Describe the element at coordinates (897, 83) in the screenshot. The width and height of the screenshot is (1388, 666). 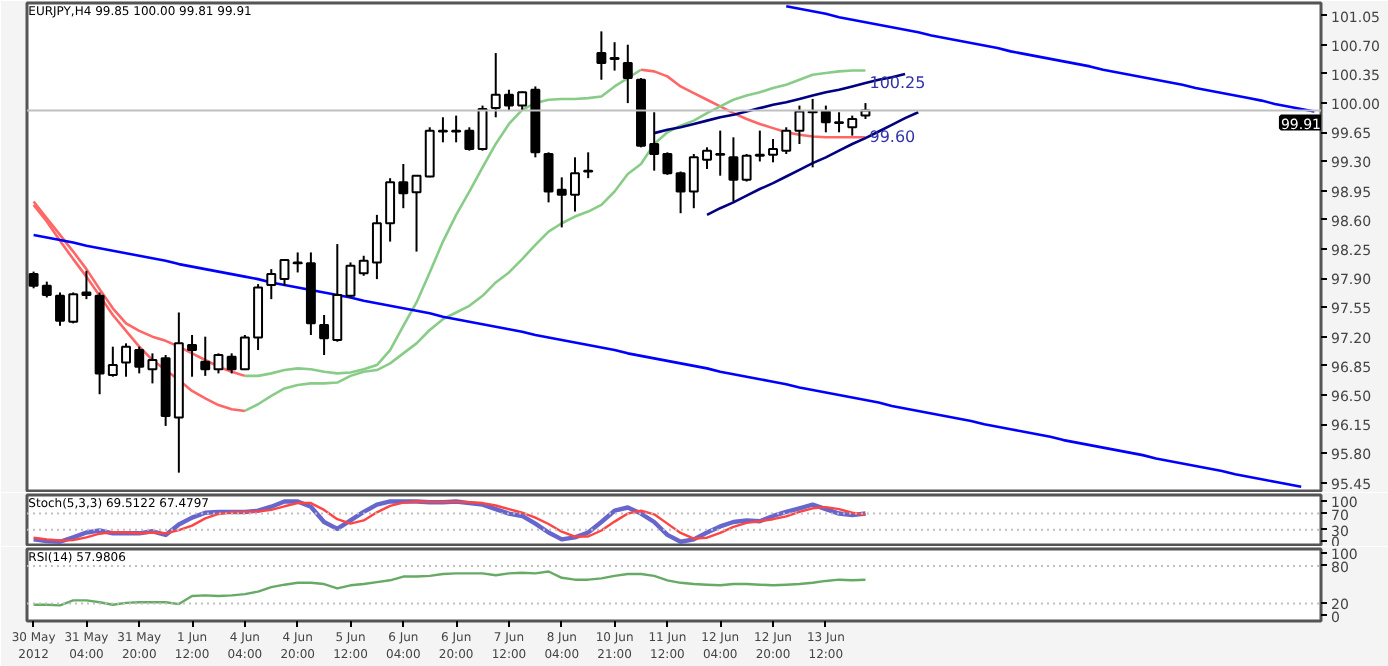
I see `annotation: 100.25` at that location.